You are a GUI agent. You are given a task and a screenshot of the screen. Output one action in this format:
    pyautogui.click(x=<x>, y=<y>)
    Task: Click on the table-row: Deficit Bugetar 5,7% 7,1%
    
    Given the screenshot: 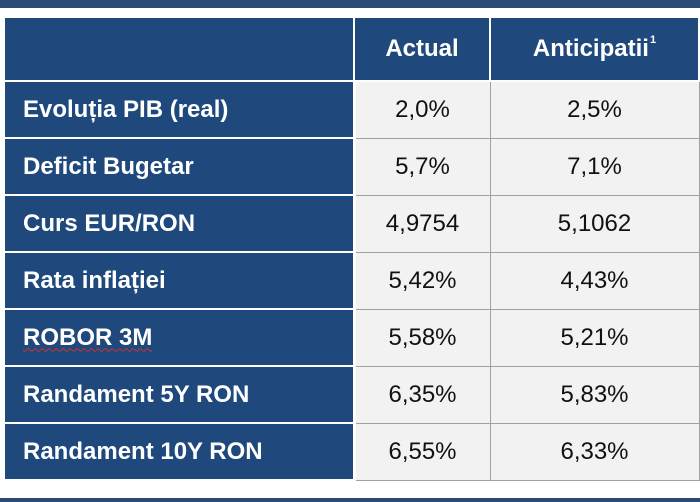 What is the action you would take?
    pyautogui.click(x=351, y=166)
    